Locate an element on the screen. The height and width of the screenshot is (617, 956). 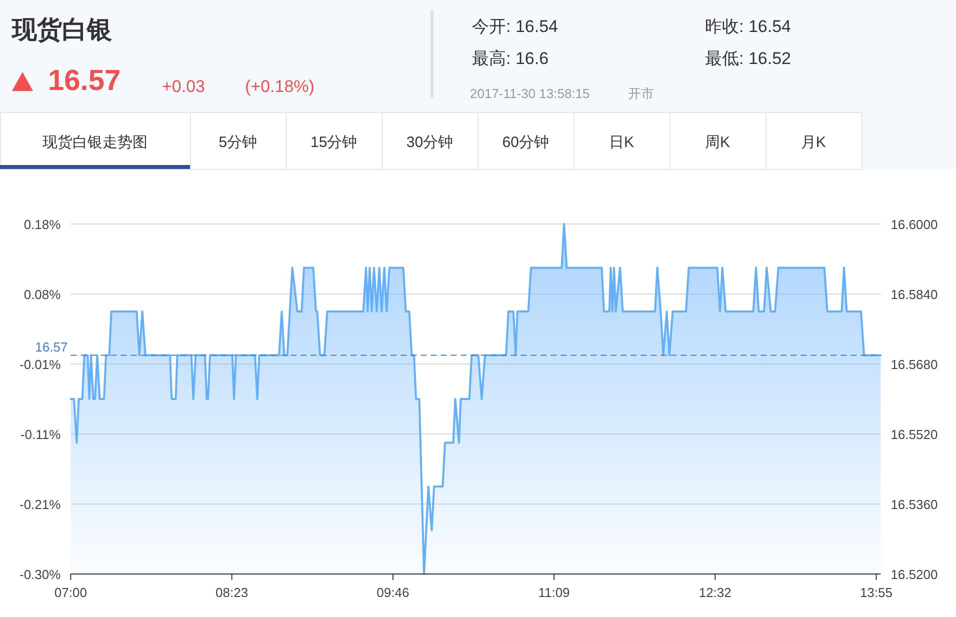
quote-field: 最高: 16.6 is located at coordinates (510, 58).